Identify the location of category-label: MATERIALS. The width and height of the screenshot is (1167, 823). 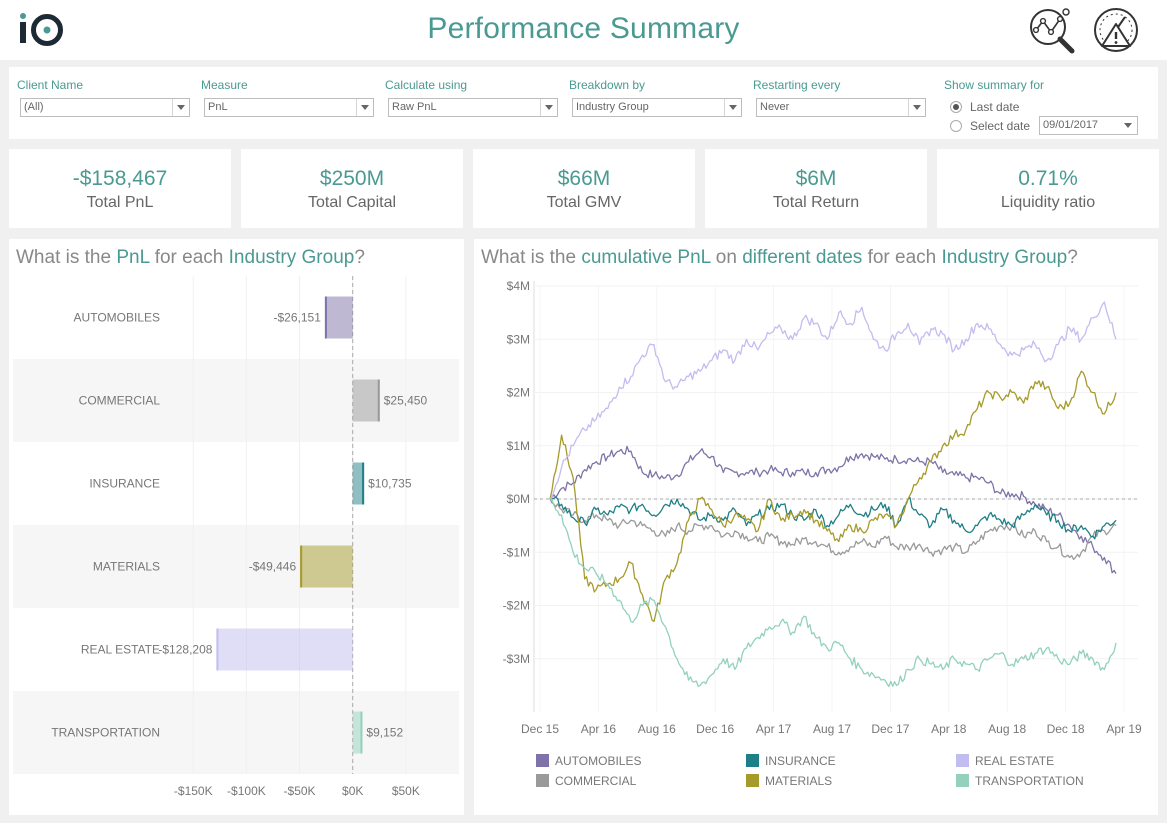
(126, 567).